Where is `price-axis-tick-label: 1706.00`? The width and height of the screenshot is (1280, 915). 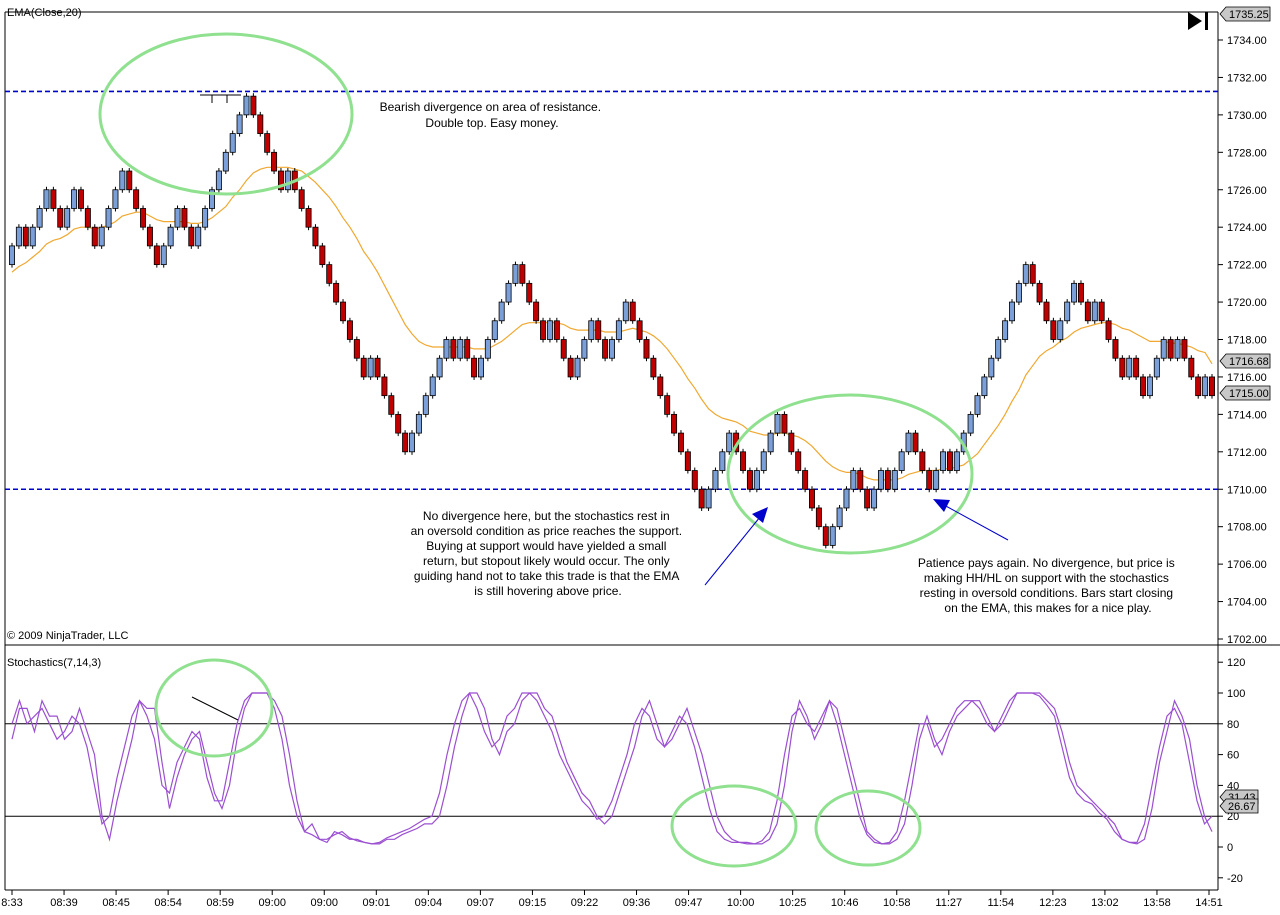
price-axis-tick-label: 1706.00 is located at coordinates (1247, 565).